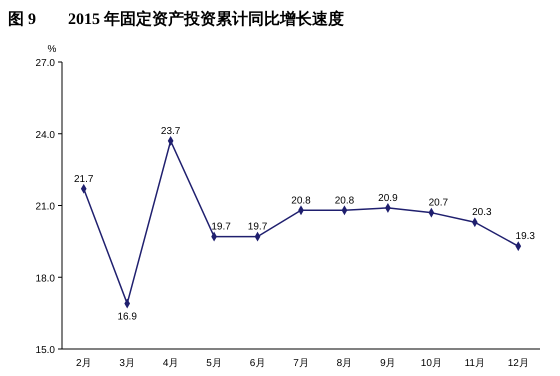 The width and height of the screenshot is (560, 376). What do you see at coordinates (46, 350) in the screenshot?
I see `y-tick-label: 15.0` at bounding box center [46, 350].